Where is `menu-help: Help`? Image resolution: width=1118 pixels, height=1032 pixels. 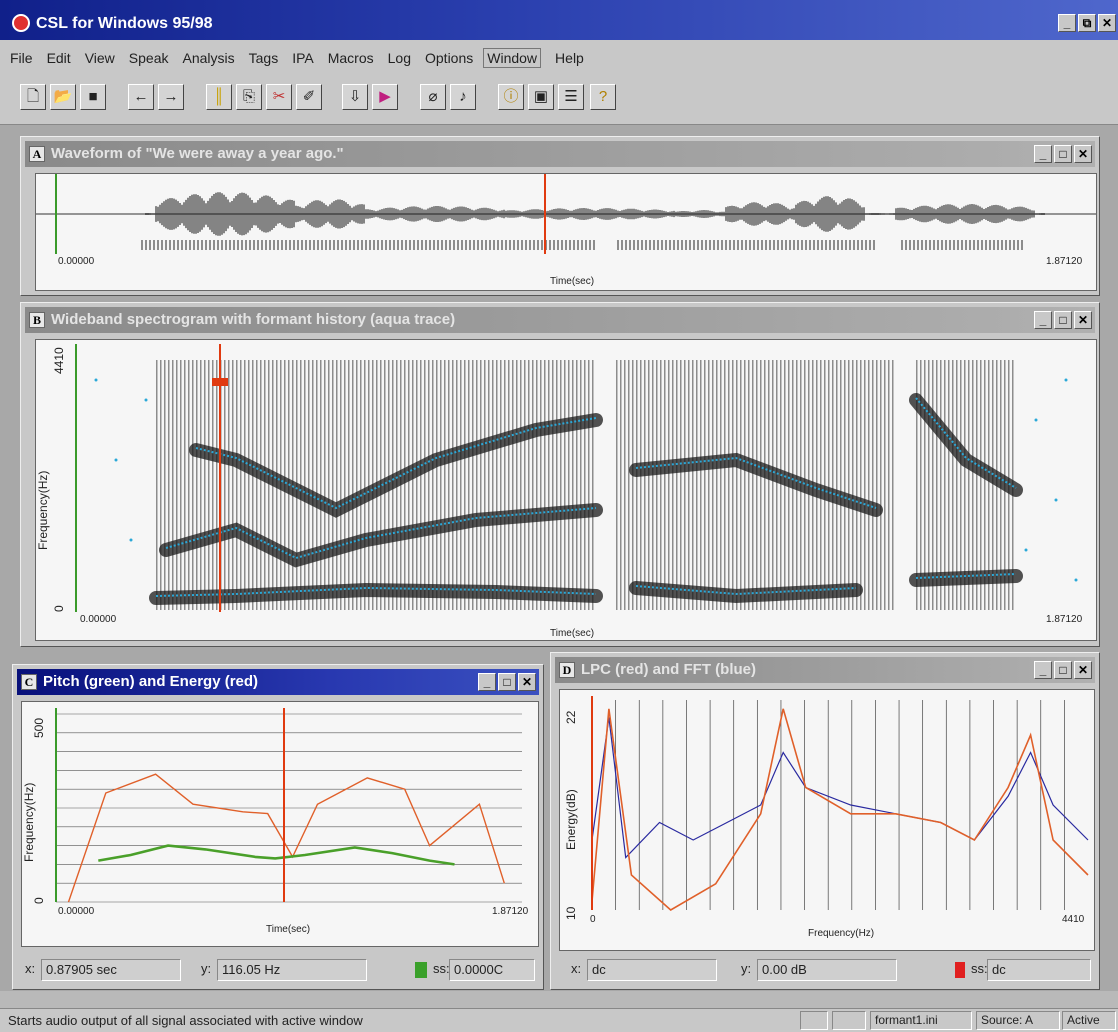 menu-help: Help is located at coordinates (569, 58).